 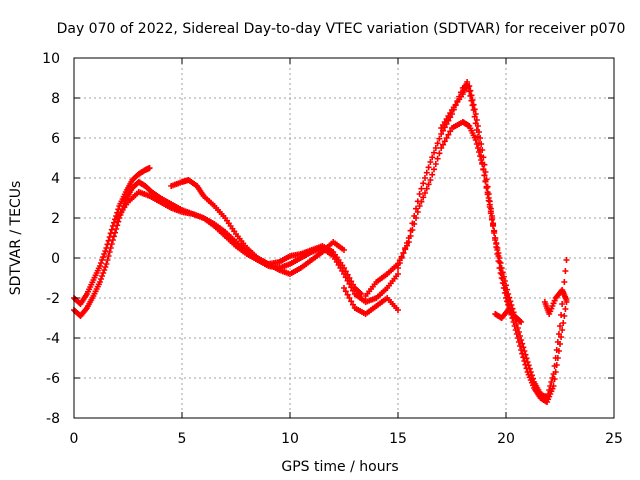 What do you see at coordinates (53, 379) in the screenshot?
I see `y-tick-label: -6` at bounding box center [53, 379].